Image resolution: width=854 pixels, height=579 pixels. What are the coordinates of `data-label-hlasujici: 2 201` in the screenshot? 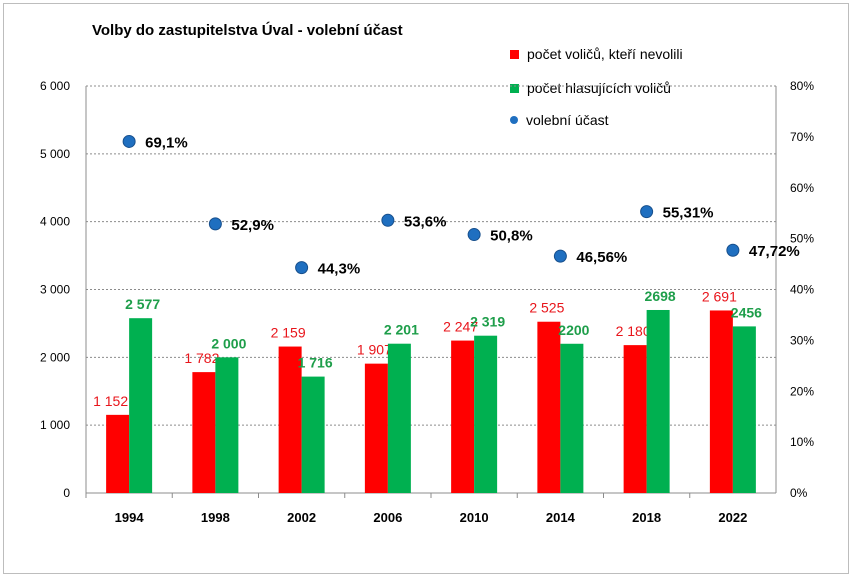 It's located at (401, 330).